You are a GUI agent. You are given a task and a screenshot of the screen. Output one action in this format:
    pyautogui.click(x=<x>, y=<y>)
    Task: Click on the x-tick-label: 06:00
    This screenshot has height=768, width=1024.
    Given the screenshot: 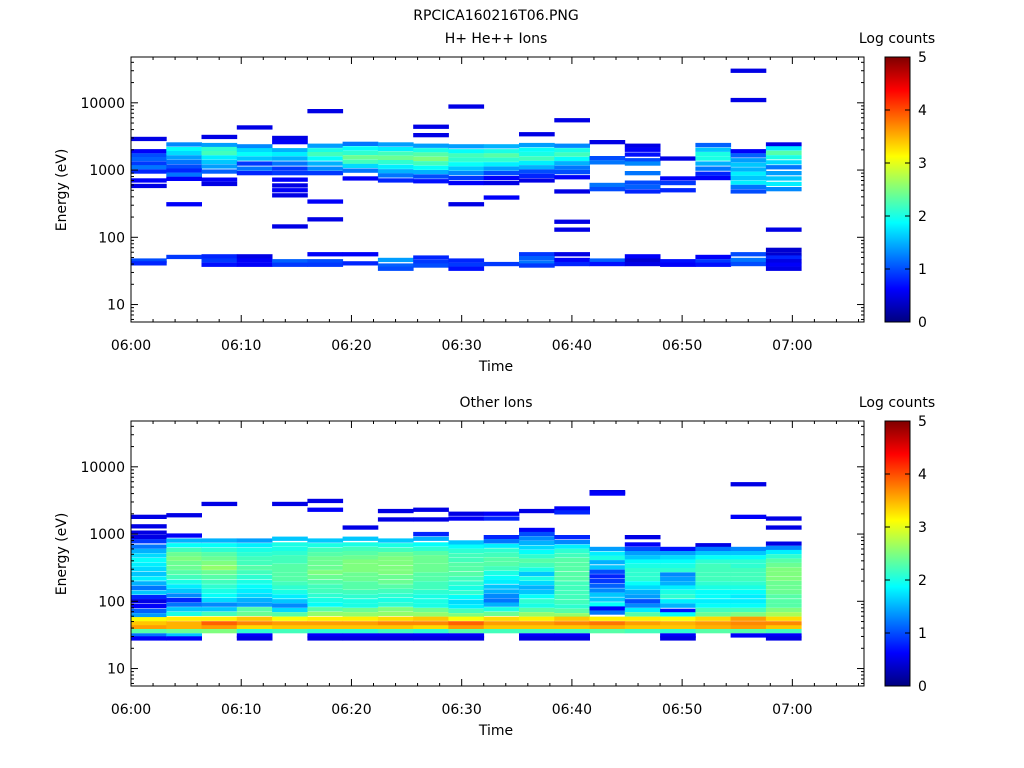 What is the action you would take?
    pyautogui.click(x=131, y=710)
    